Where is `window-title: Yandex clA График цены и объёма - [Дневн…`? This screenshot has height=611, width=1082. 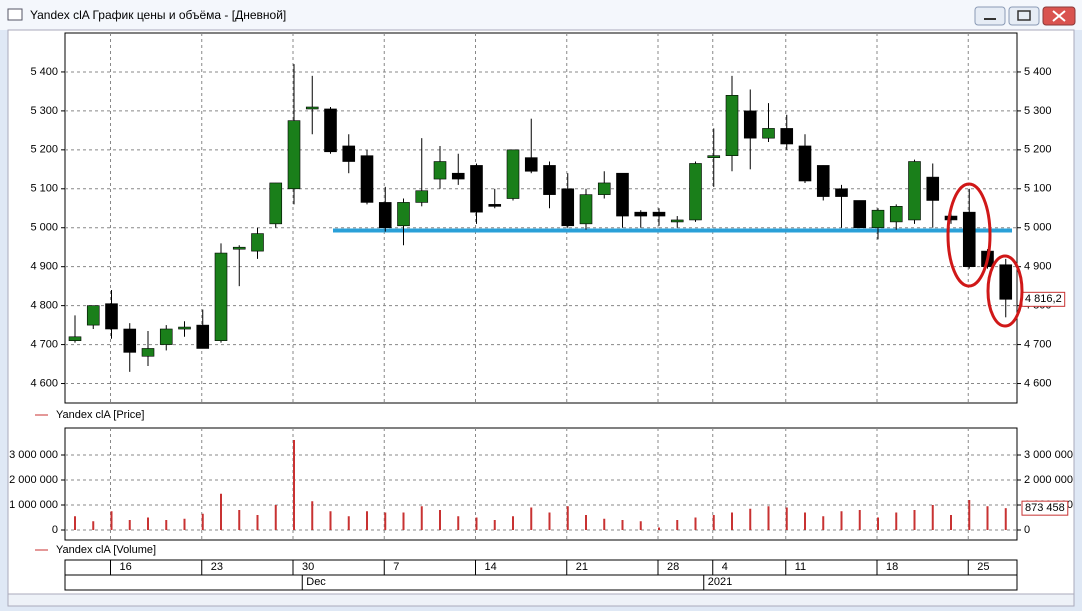 window-title: Yandex clA График цены и объёма - [Дневн… is located at coordinates (158, 15).